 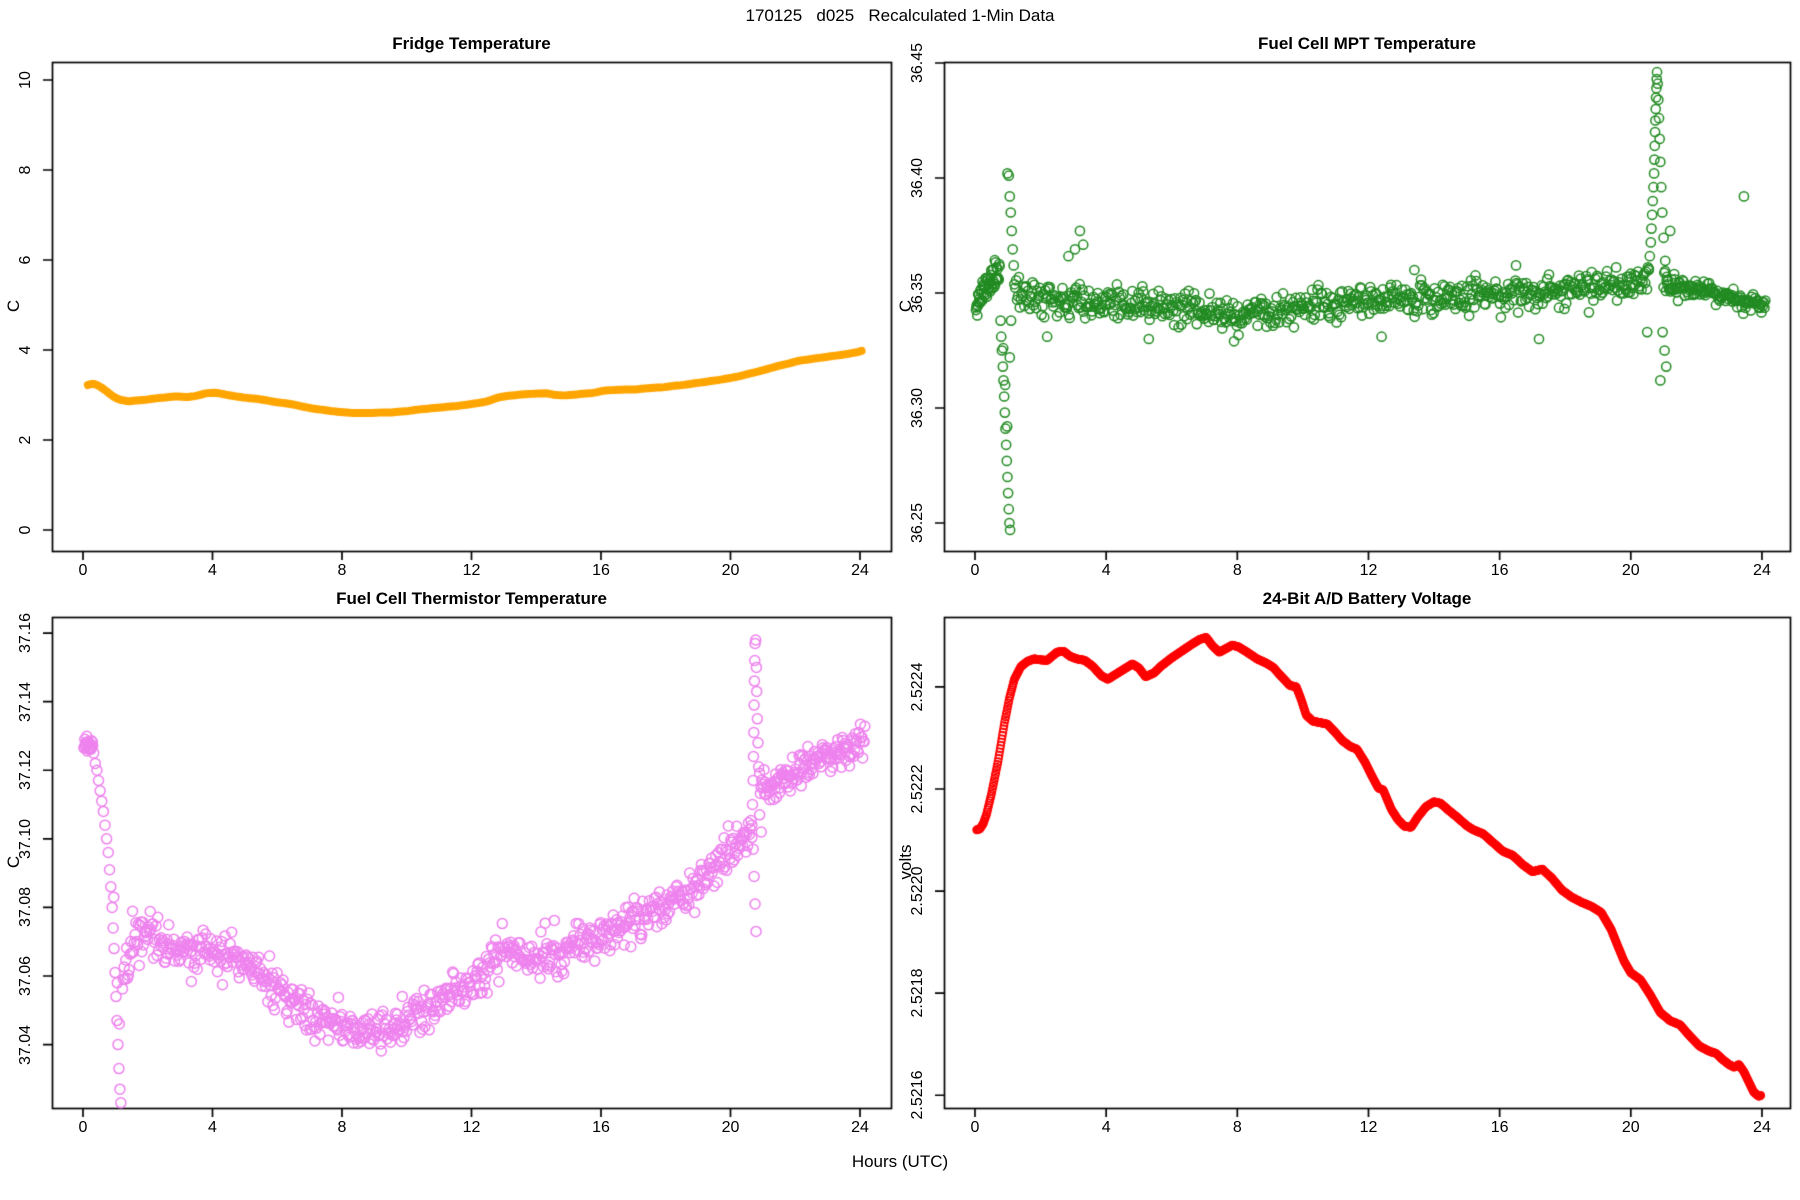 What do you see at coordinates (917, 408) in the screenshot?
I see `y-tick-label: 36.30` at bounding box center [917, 408].